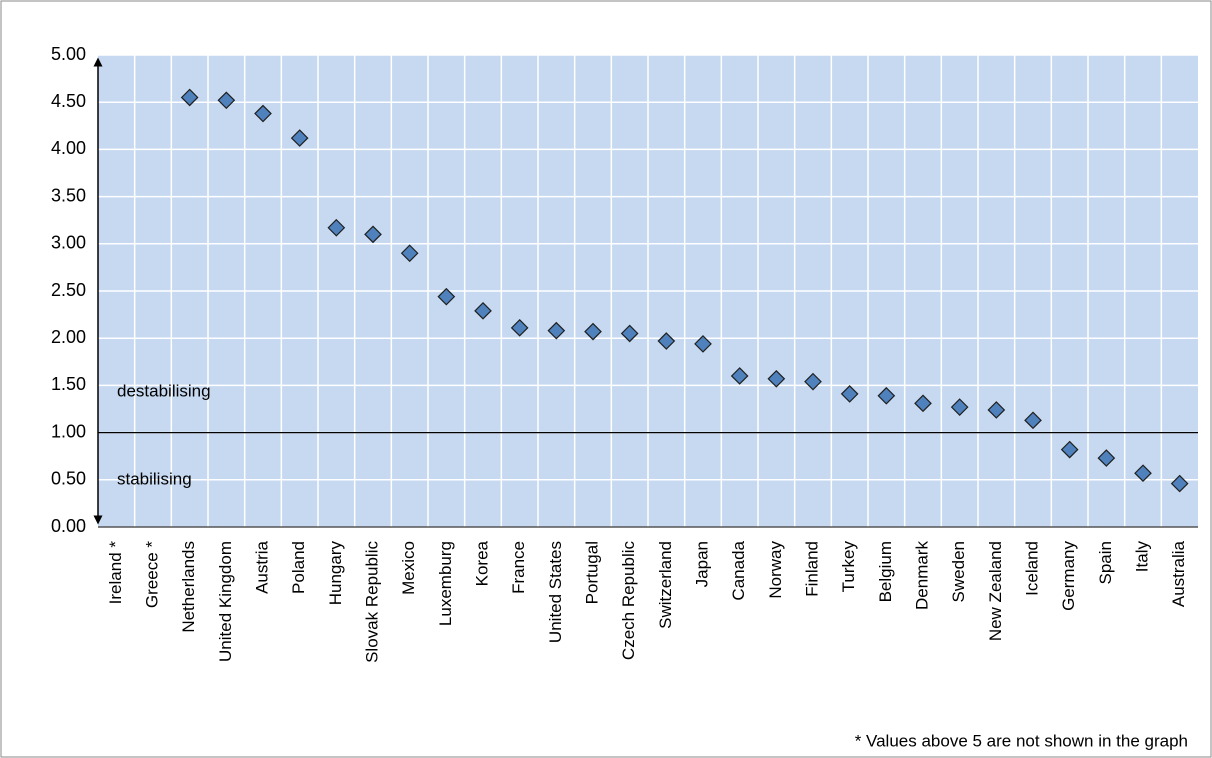 This screenshot has height=758, width=1212. Describe the element at coordinates (408, 568) in the screenshot. I see `x-tick-label: Mexico` at that location.